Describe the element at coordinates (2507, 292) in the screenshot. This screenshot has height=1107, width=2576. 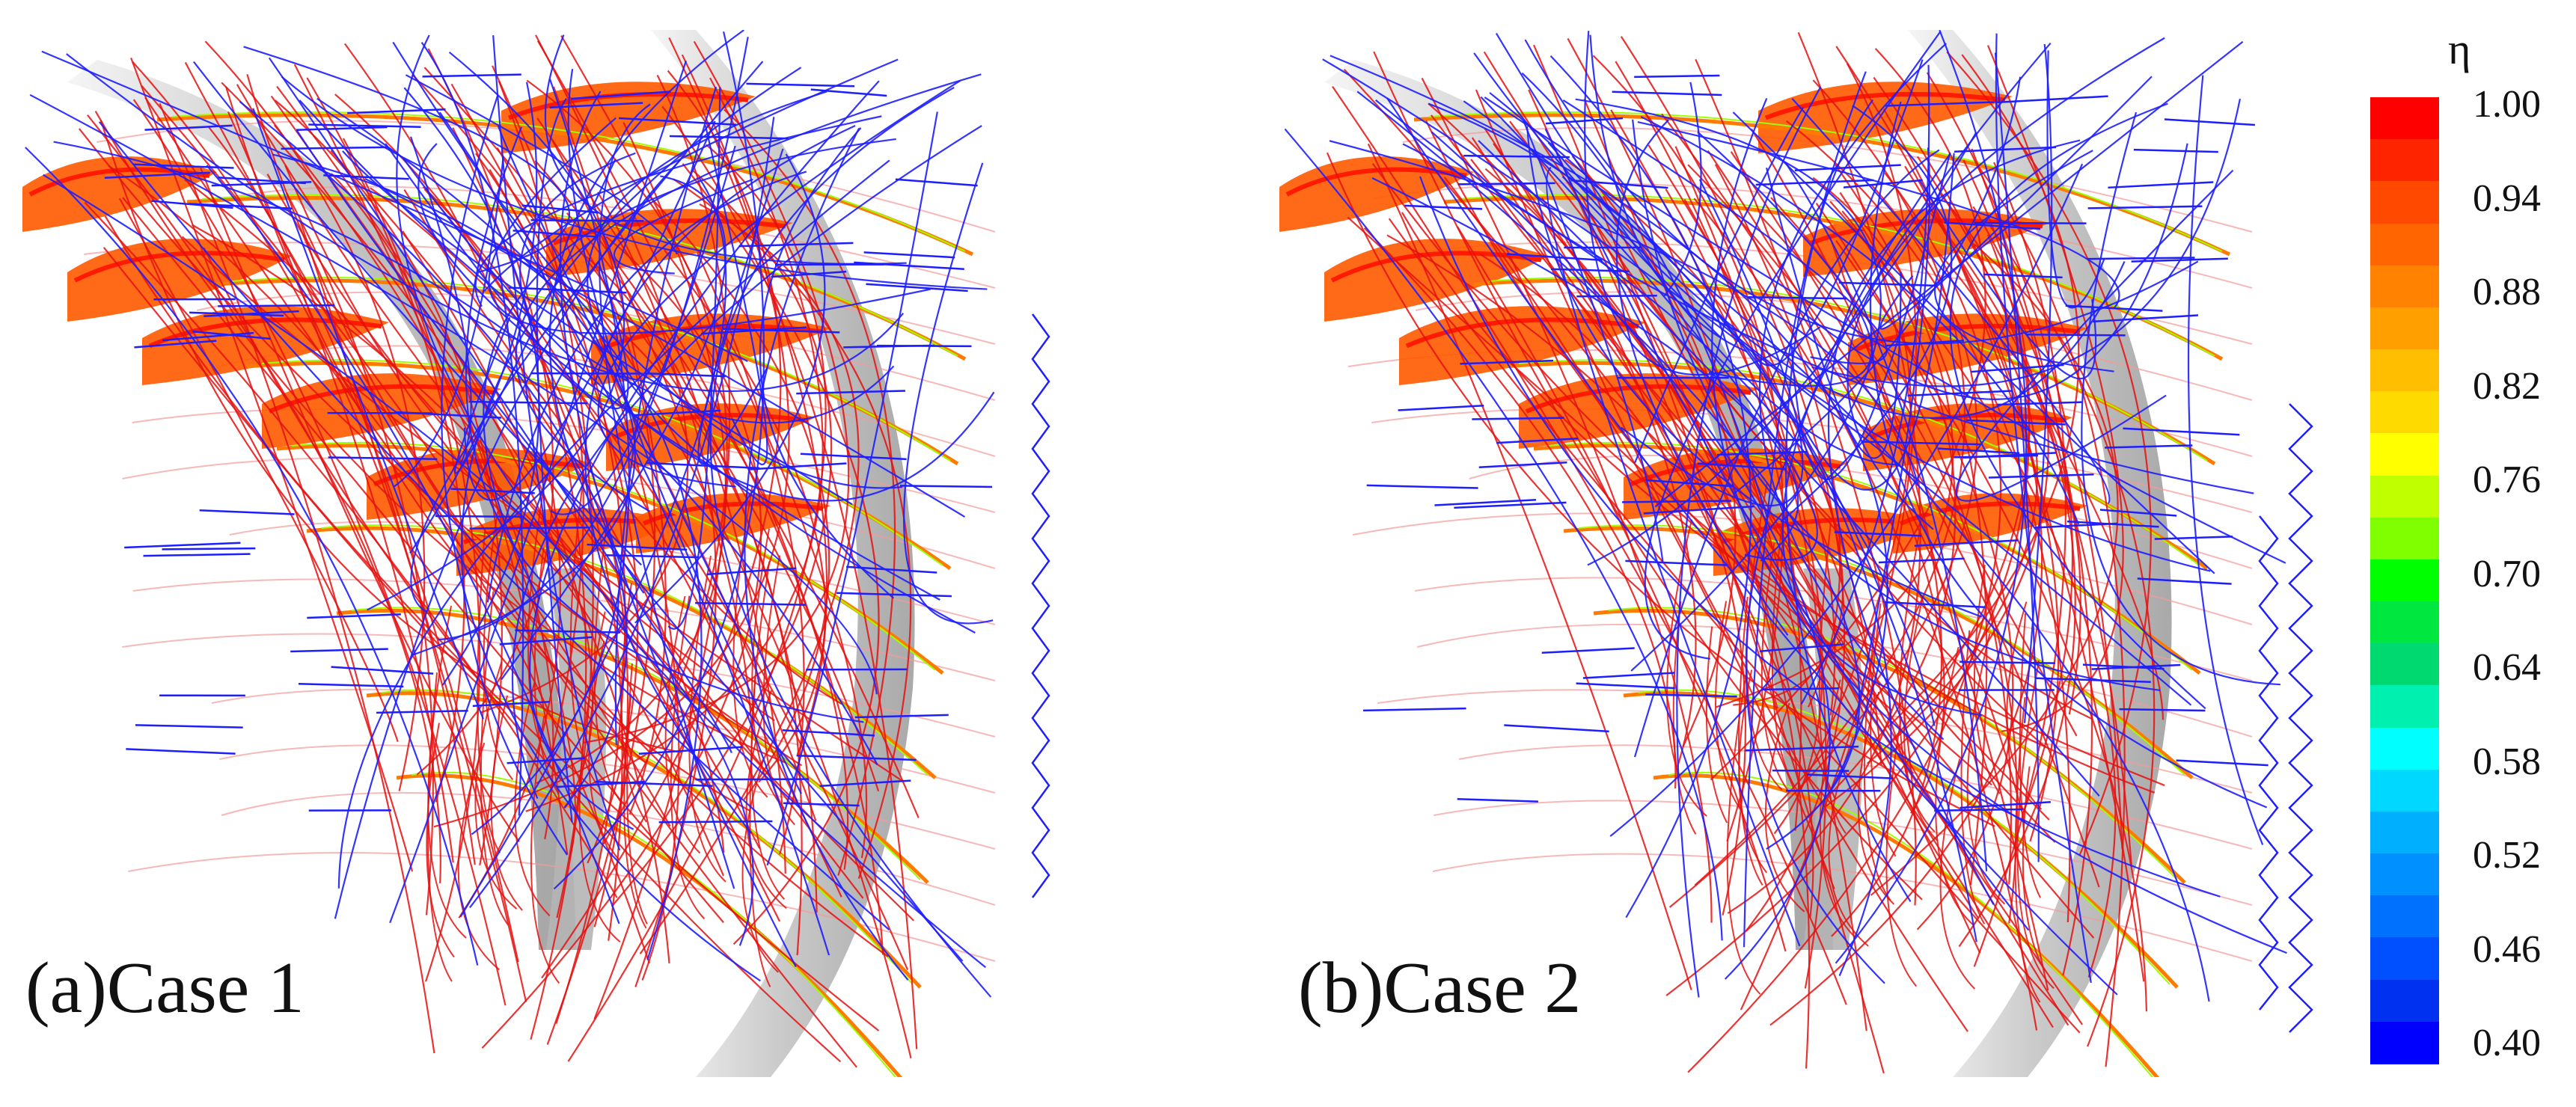
I see `colorbar-tick-label: 0.88` at that location.